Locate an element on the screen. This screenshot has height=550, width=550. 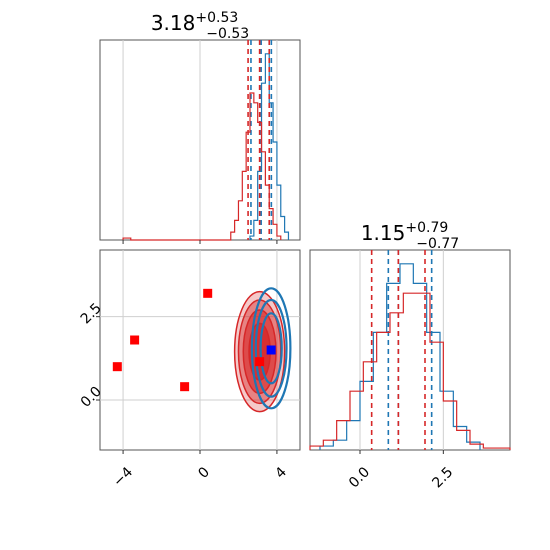
marginal-title-2: 1.15+0.79 −0.77 is located at coordinates (410, 236).